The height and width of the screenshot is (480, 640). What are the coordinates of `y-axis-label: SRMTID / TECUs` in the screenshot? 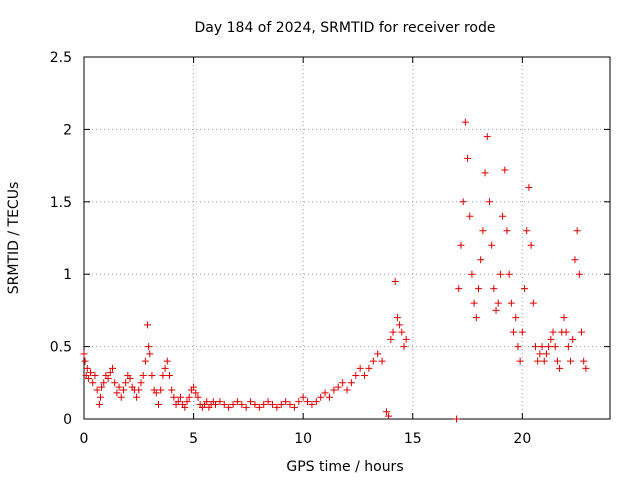 It's located at (14, 238).